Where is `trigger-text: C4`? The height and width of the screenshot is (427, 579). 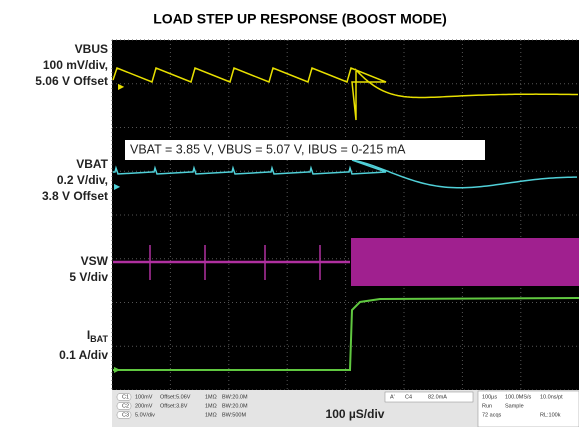
trigger-text: C4 is located at coordinates (408, 397).